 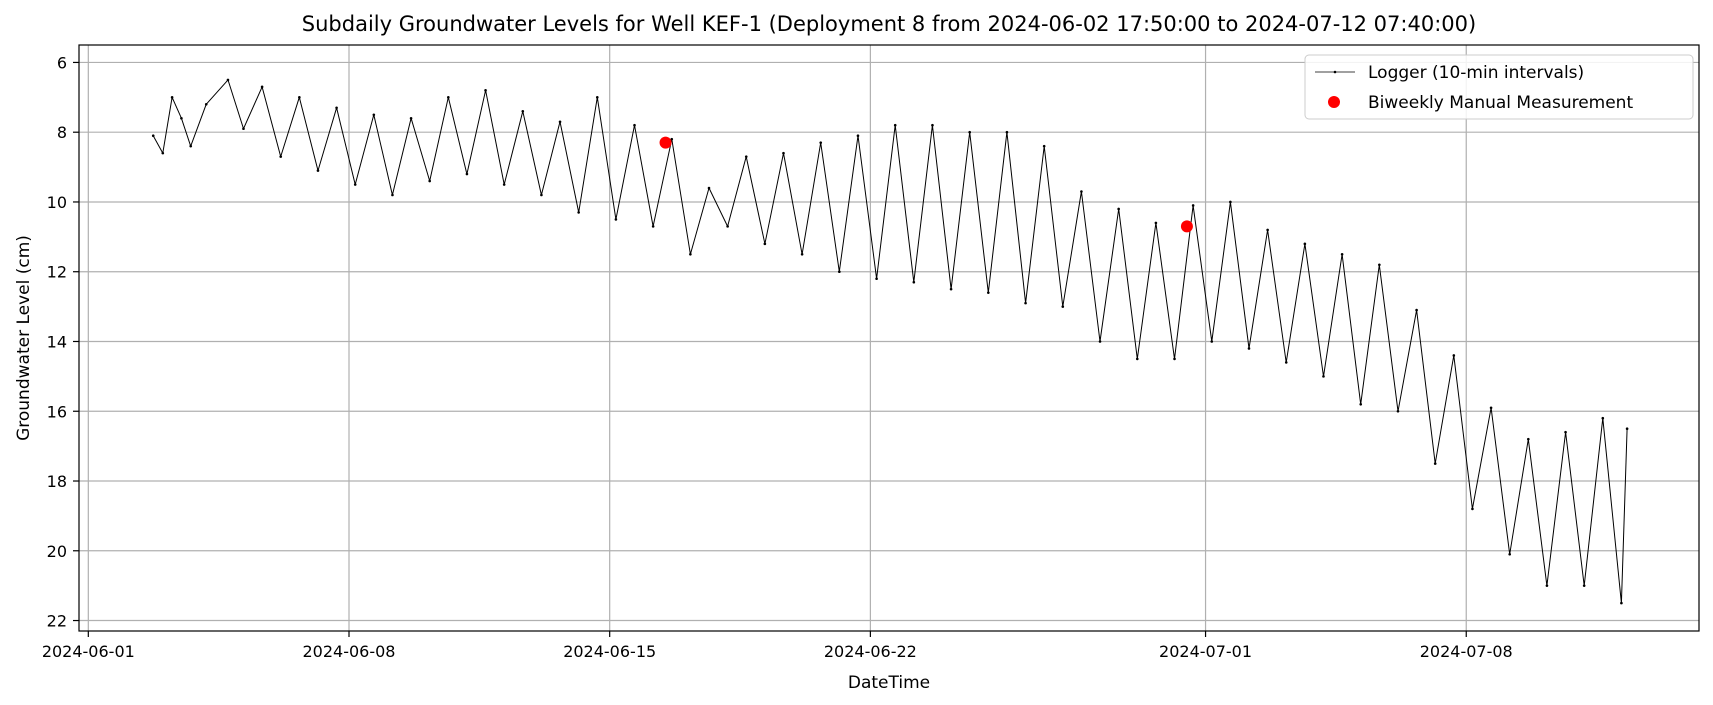 What do you see at coordinates (870, 651) in the screenshot?
I see `x-tick-label: 2024-06-22` at bounding box center [870, 651].